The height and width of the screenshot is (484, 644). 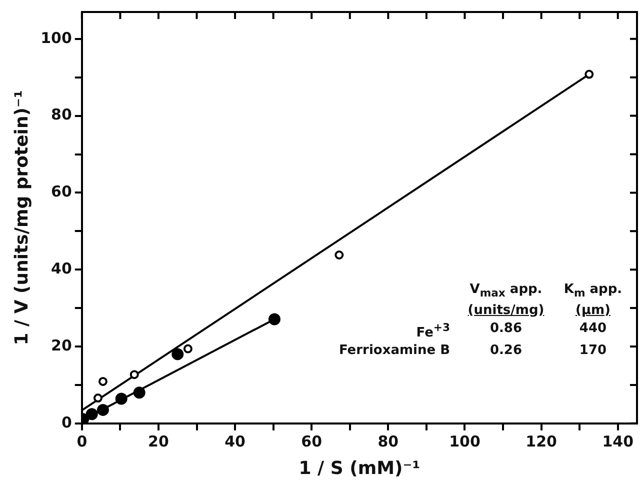 I want to click on annotation: 170, so click(x=593, y=350).